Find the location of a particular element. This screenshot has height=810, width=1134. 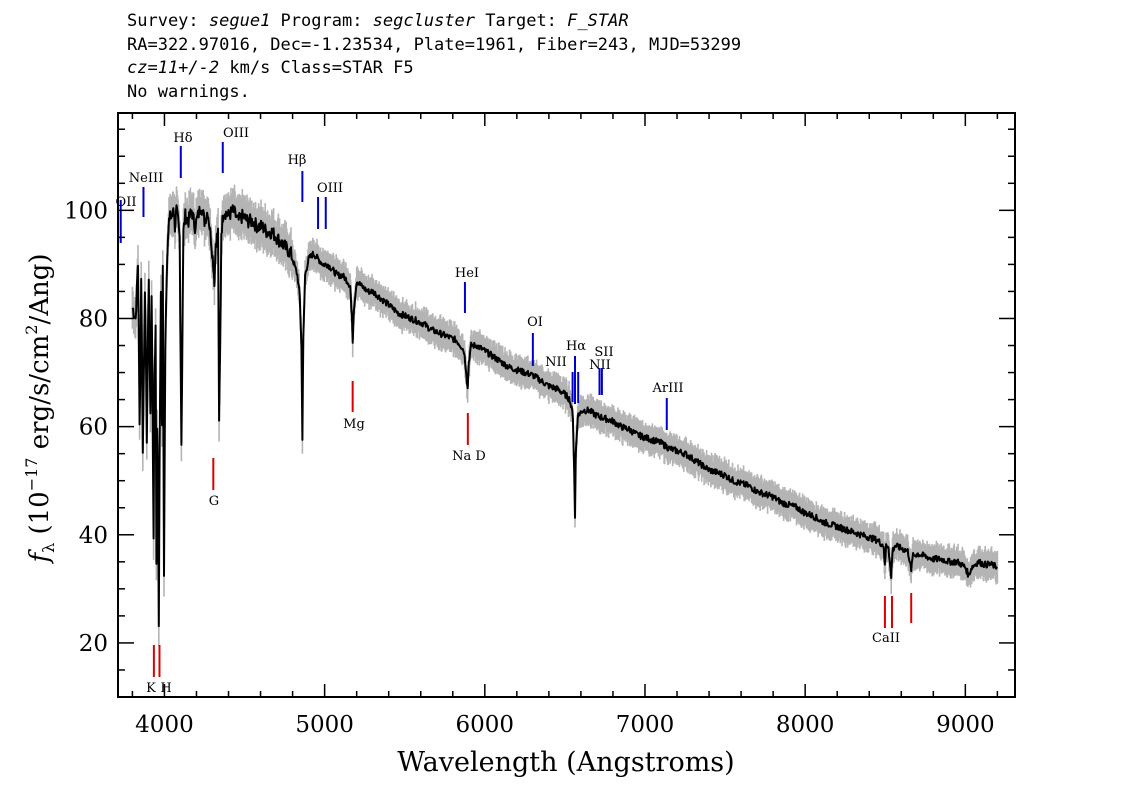

survey-value: segue1 is located at coordinates (239, 21).